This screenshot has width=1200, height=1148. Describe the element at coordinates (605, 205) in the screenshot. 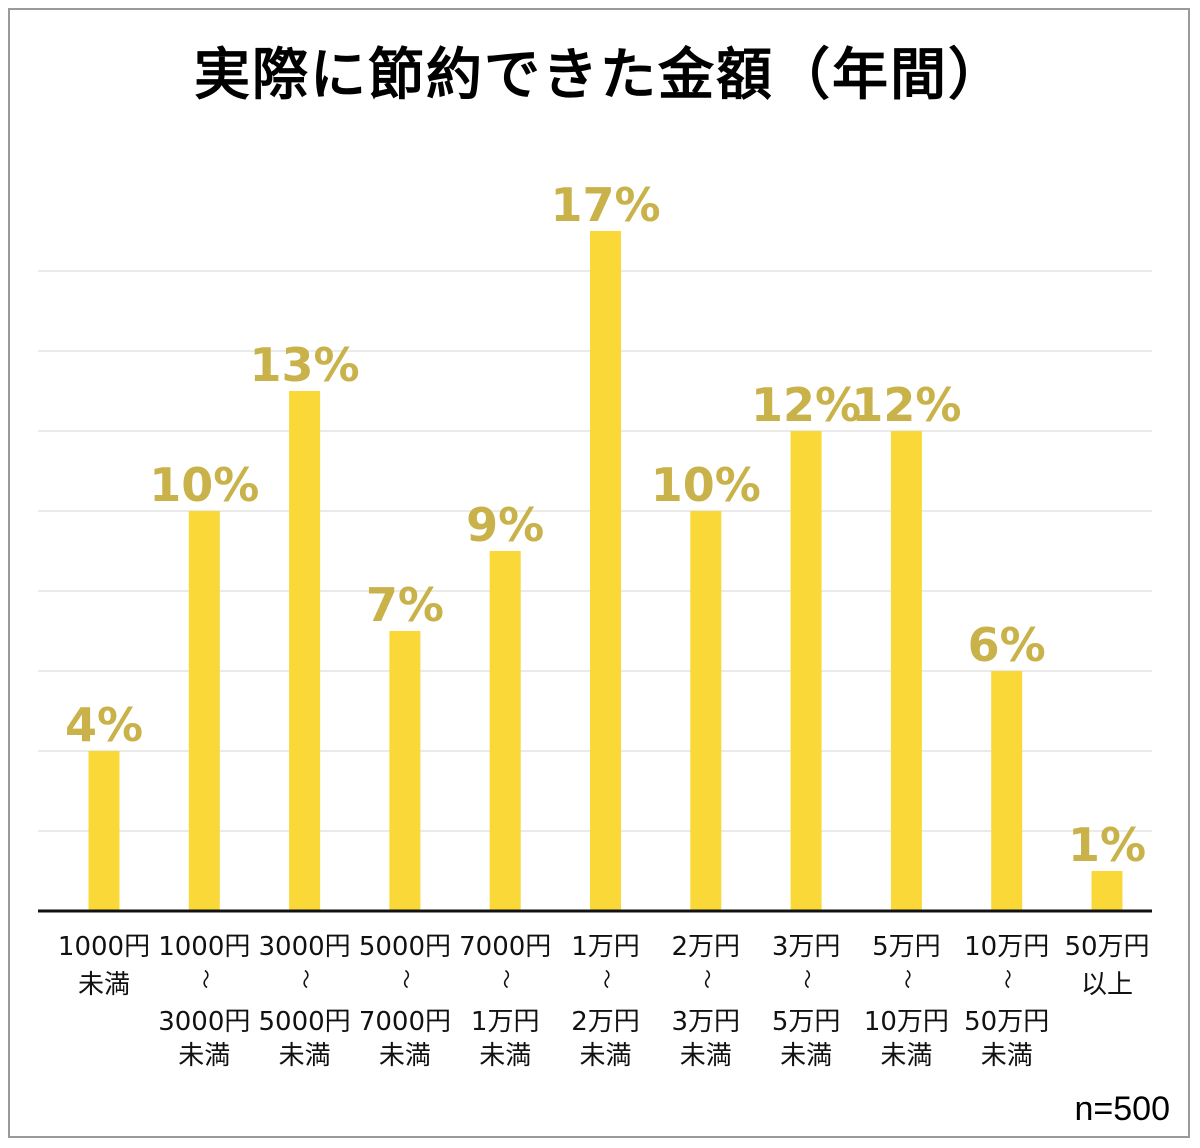

I see `data-label: 17%` at that location.